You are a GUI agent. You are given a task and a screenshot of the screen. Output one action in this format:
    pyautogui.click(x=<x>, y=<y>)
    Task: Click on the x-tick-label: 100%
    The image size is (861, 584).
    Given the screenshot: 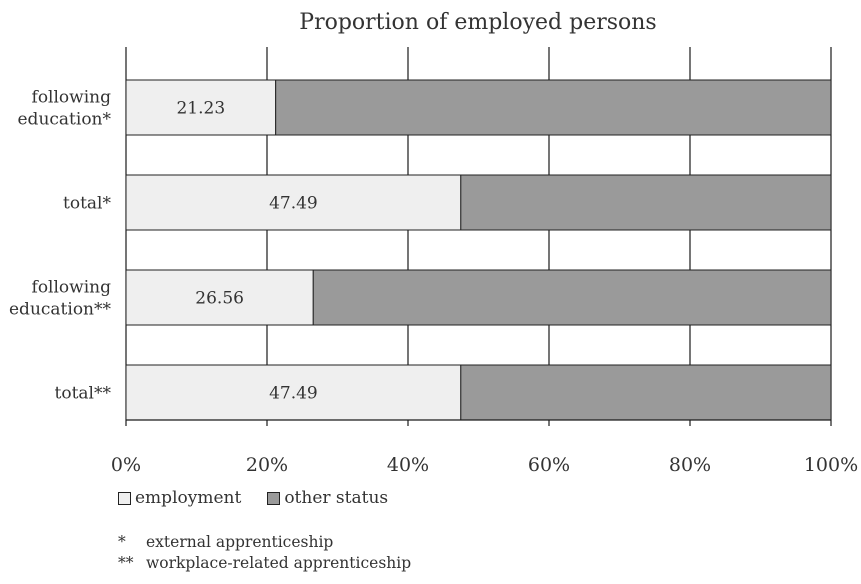 What is the action you would take?
    pyautogui.click(x=831, y=465)
    